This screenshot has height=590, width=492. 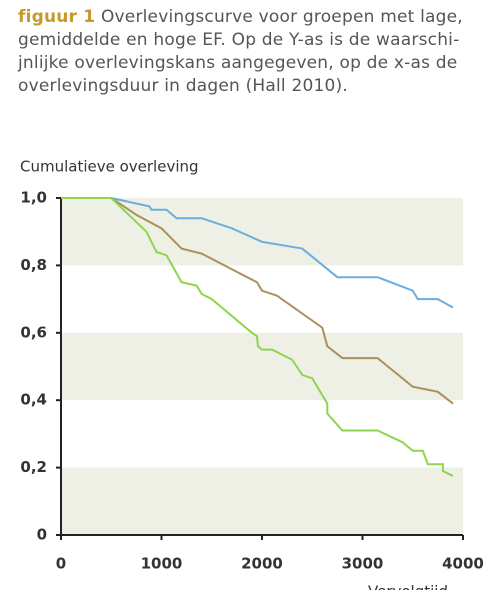 I want to click on x-tick-label: 4000, so click(x=463, y=564).